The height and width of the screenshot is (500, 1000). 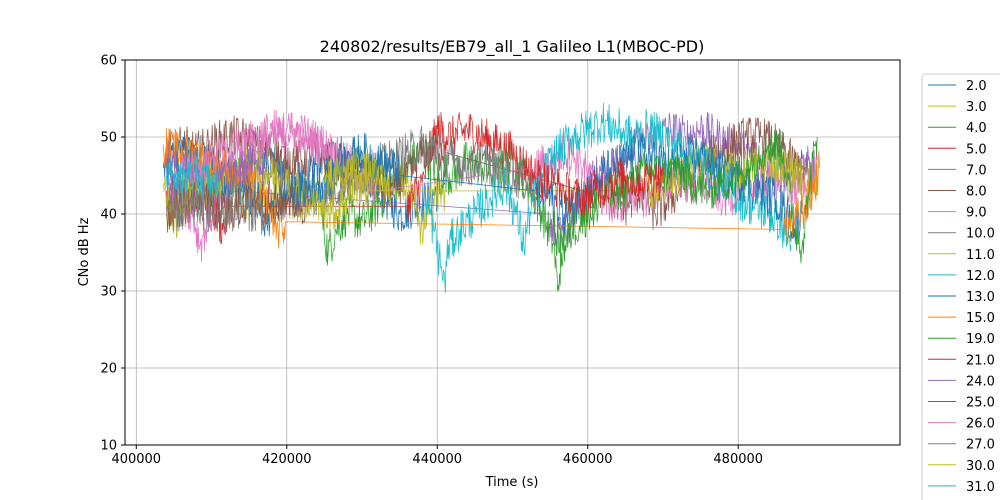 I want to click on legend-frame, so click(x=960, y=286).